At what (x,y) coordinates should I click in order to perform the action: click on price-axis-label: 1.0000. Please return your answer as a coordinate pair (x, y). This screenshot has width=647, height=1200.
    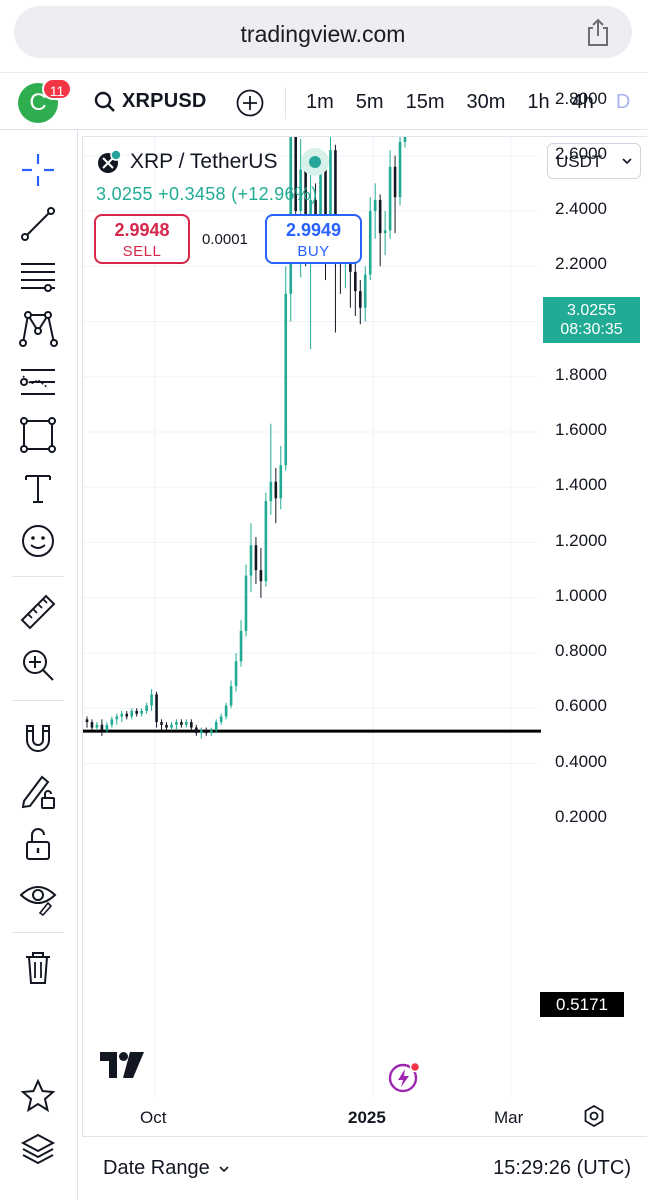
    Looking at the image, I should click on (581, 595).